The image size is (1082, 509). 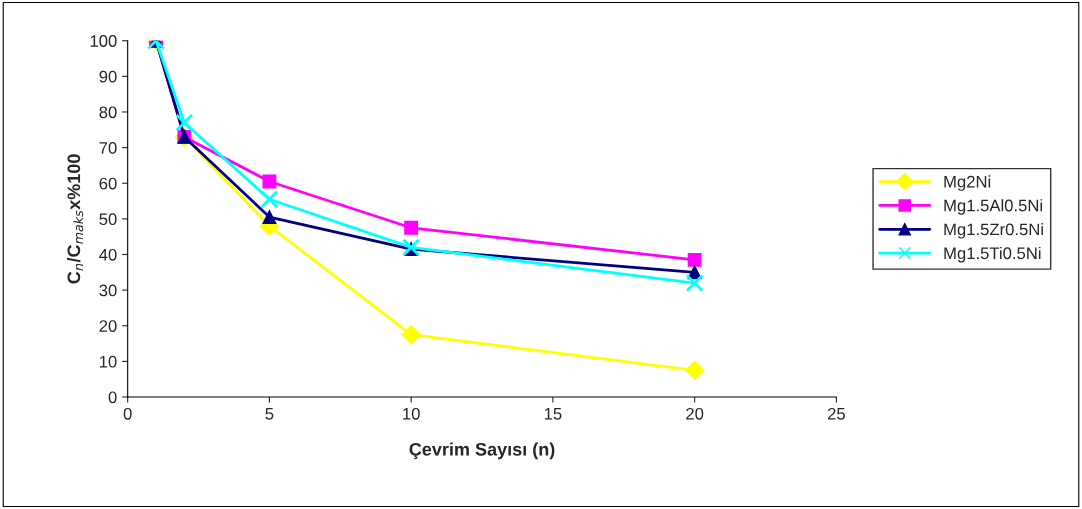 I want to click on x-tick-label: 10, so click(x=411, y=413).